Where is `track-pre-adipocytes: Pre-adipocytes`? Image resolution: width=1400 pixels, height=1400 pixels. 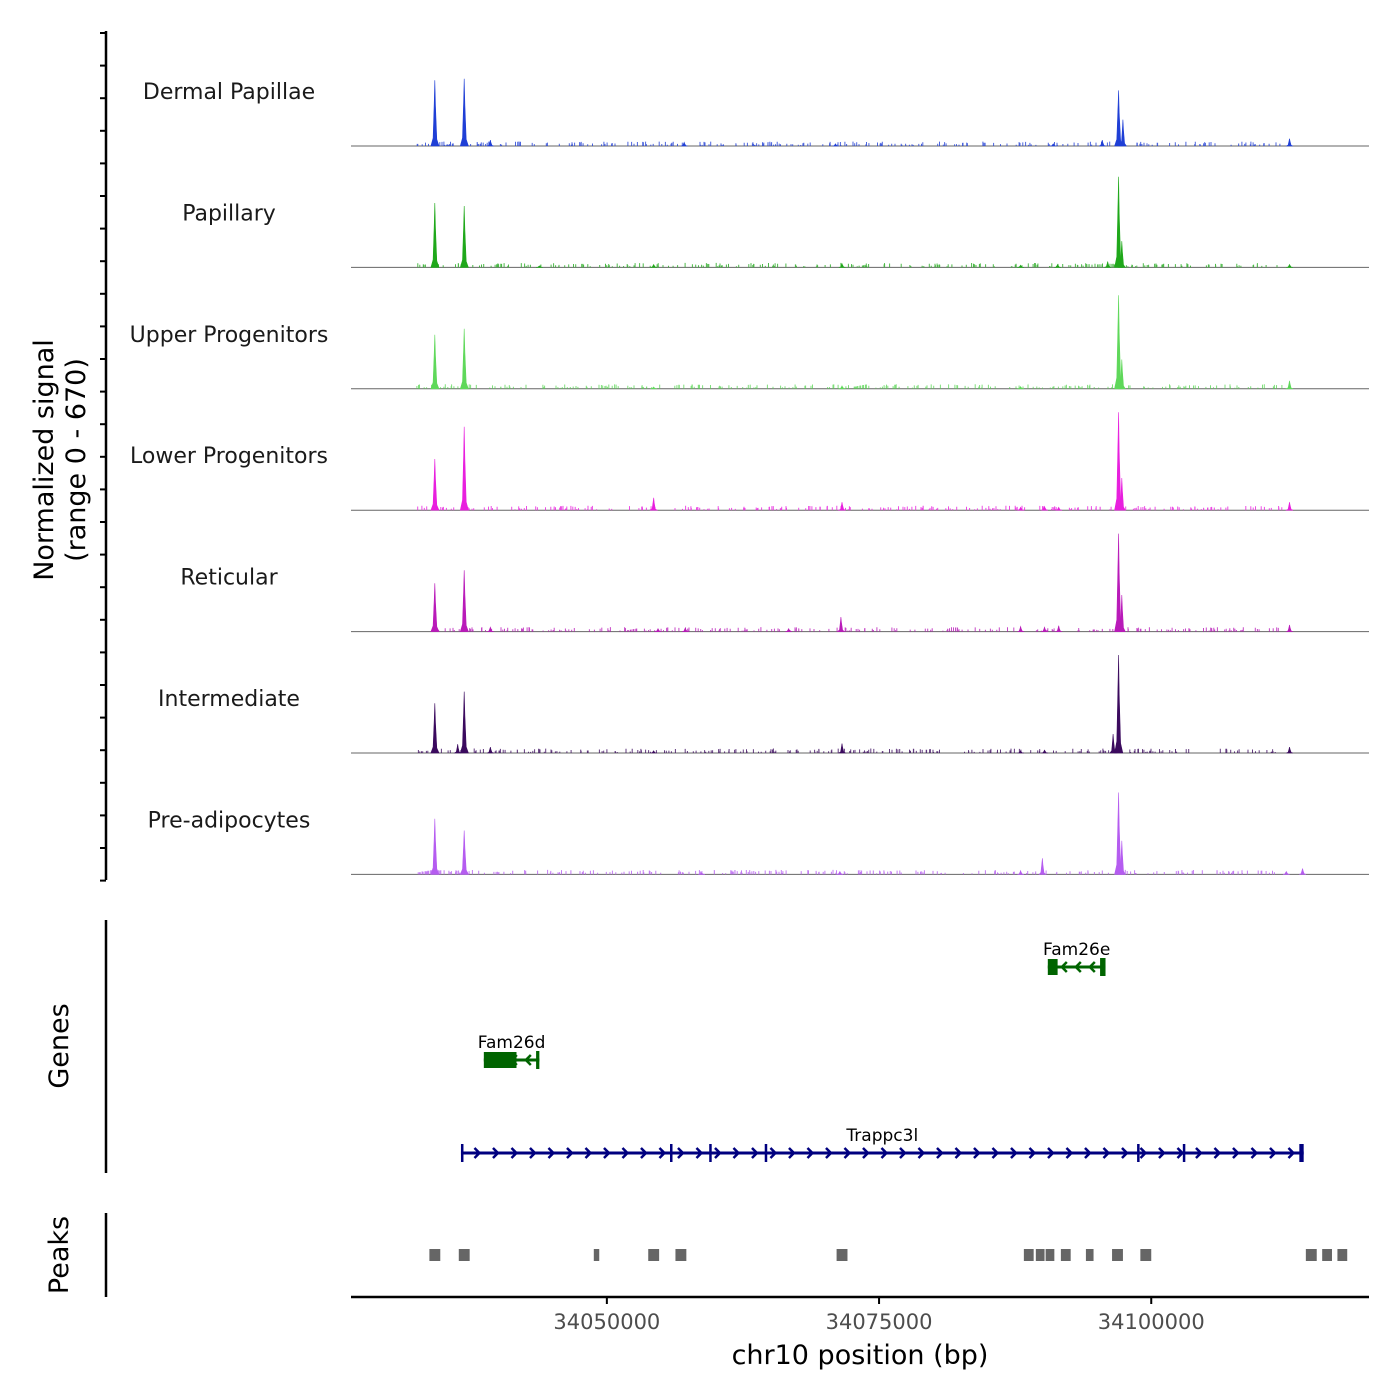
track-pre-adipocytes: Pre-adipocytes is located at coordinates (758, 833).